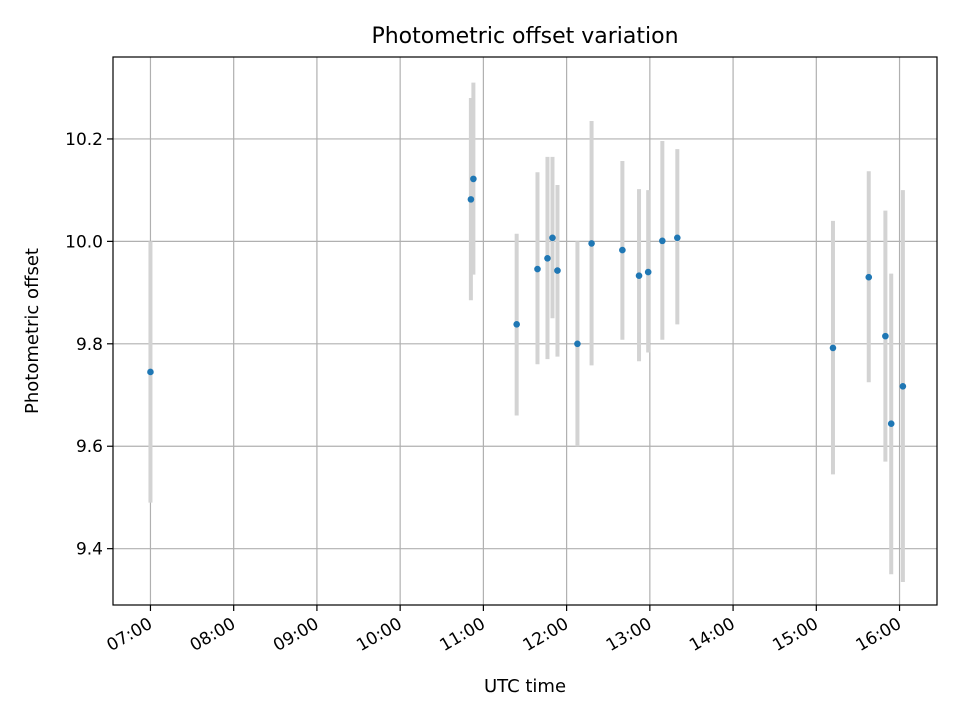 Image resolution: width=960 pixels, height=720 pixels. I want to click on y-tick-label: 9.6, so click(89, 447).